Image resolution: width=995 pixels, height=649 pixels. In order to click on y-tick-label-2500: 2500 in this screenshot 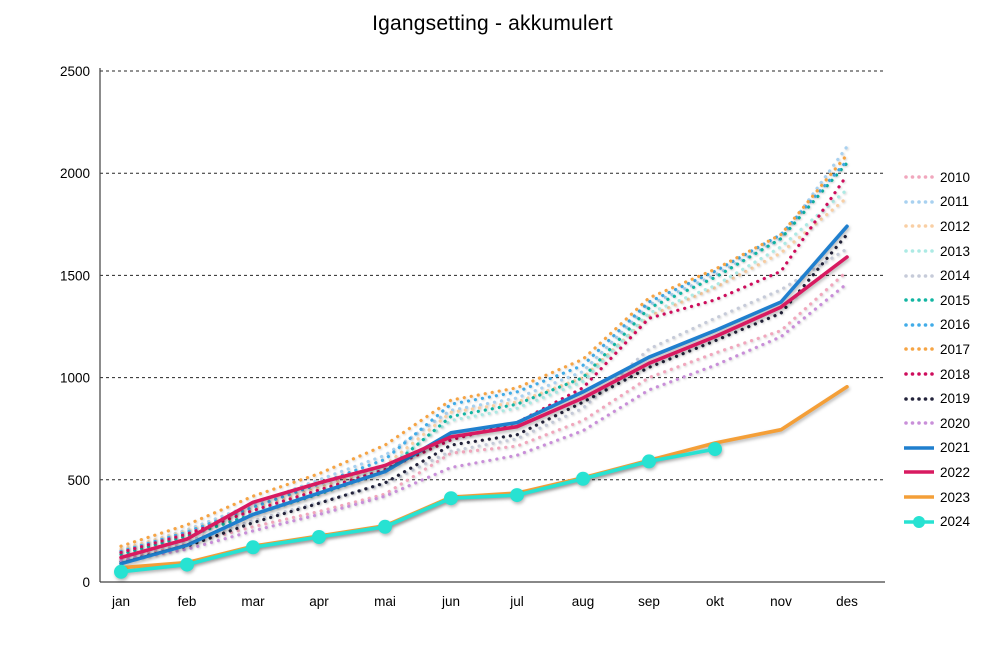, I will do `click(75, 71)`.